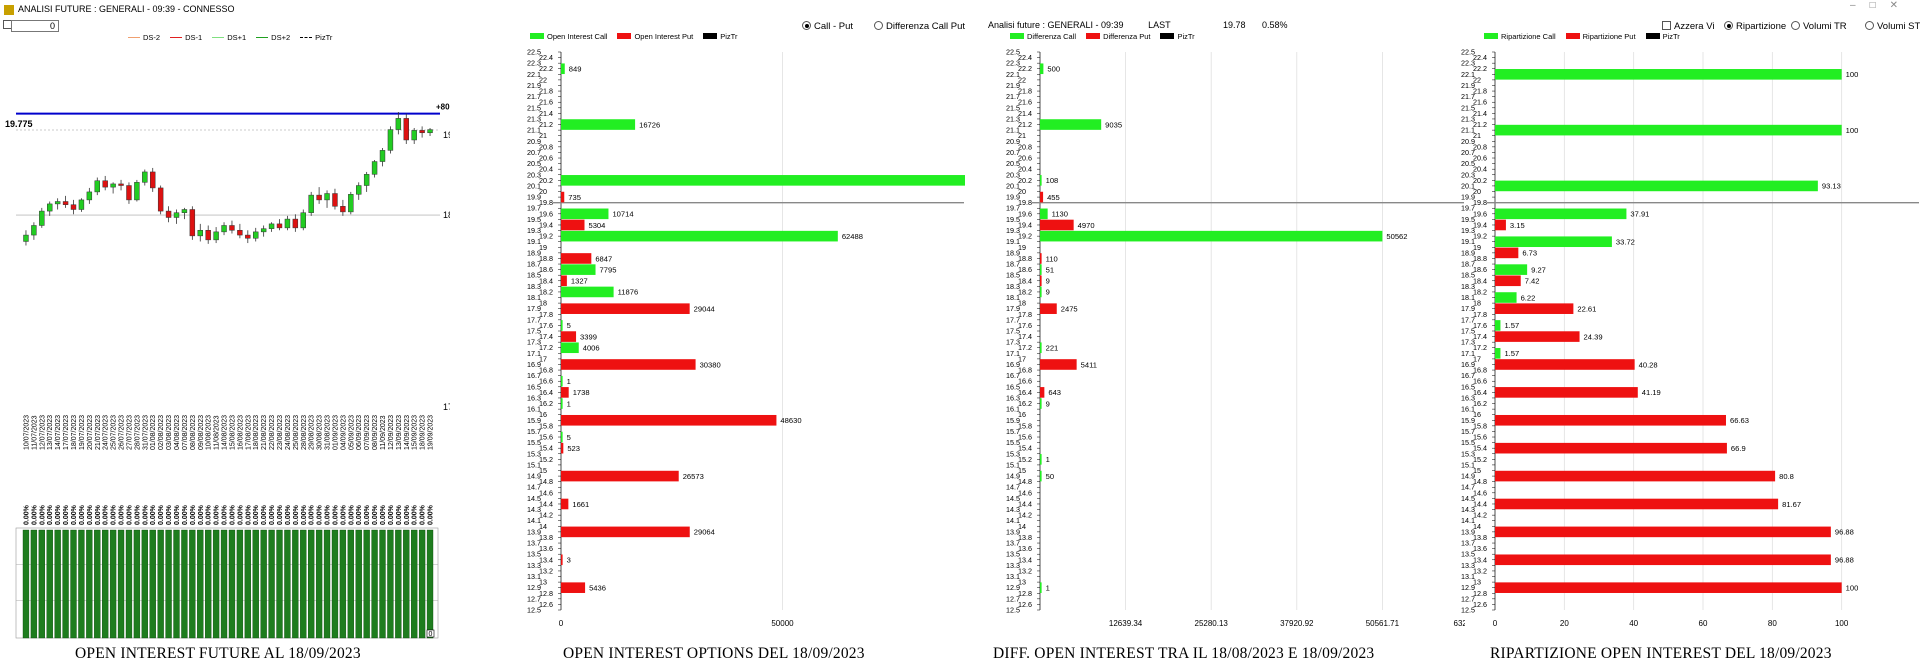 This screenshot has height=667, width=1920. I want to click on bar-value-label: 33.72, so click(1625, 242).